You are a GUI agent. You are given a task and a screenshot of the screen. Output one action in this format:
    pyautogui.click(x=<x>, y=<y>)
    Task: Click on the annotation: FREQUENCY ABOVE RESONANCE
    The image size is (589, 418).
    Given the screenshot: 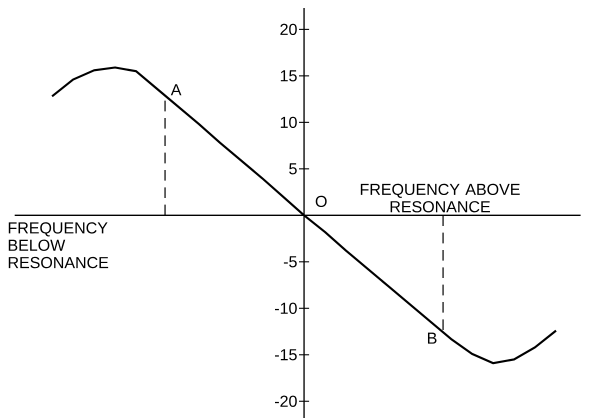 What is the action you would take?
    pyautogui.click(x=440, y=198)
    